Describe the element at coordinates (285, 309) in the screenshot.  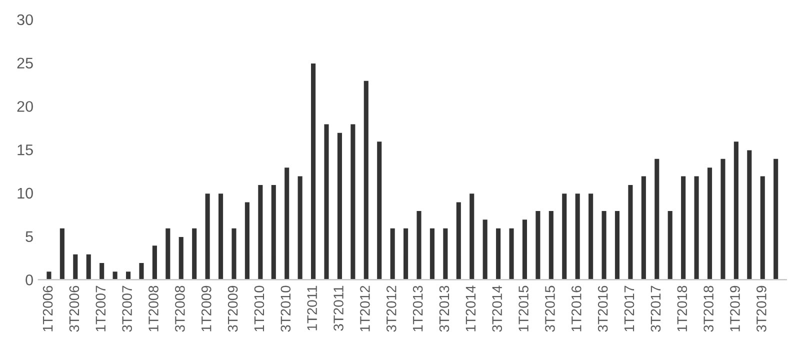
I see `x-tick-label: 3T2010` at that location.